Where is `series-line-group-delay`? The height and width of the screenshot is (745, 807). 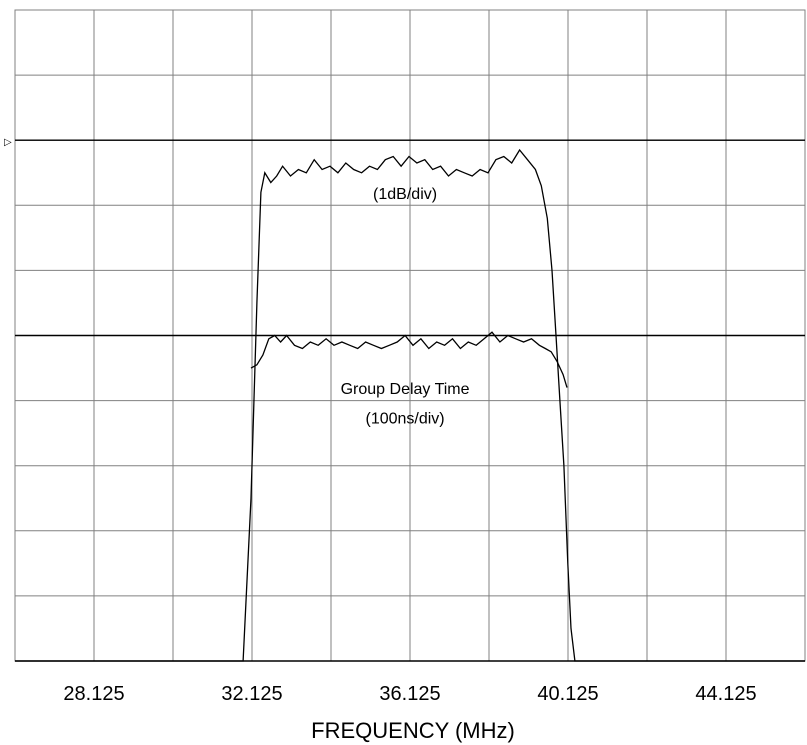
series-line-group-delay is located at coordinates (409, 359).